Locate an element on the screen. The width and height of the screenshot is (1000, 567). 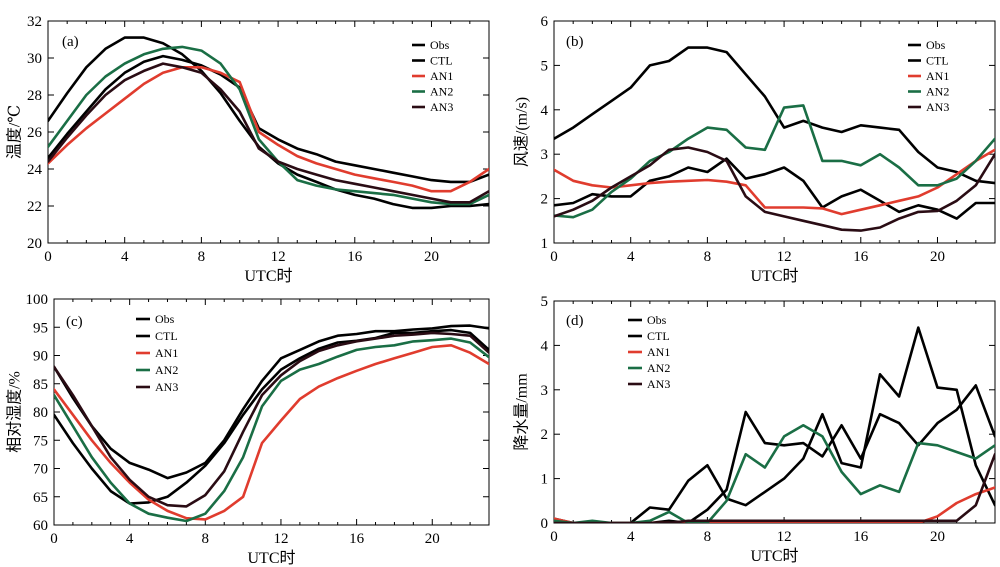
y-axis-title: 温度/℃ is located at coordinates (15, 132).